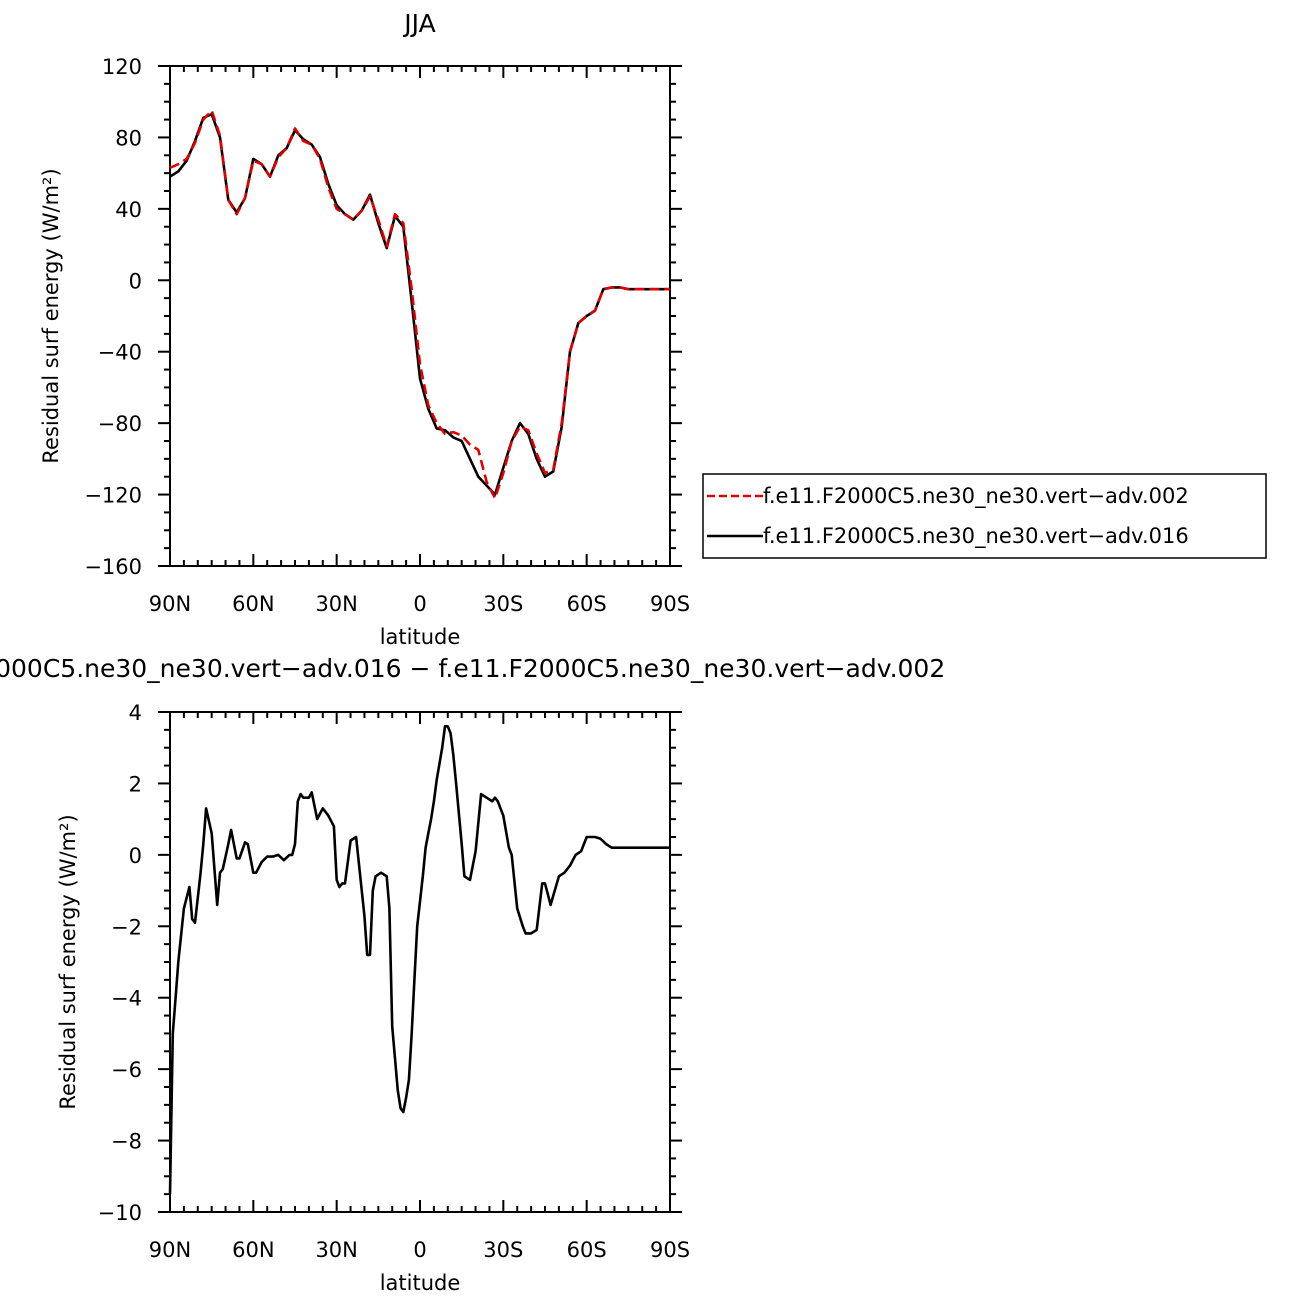 This screenshot has height=1303, width=1306. I want to click on legend-label: f.e11.F2000C5.ne30_ne30.vert−adv.002, so click(976, 496).